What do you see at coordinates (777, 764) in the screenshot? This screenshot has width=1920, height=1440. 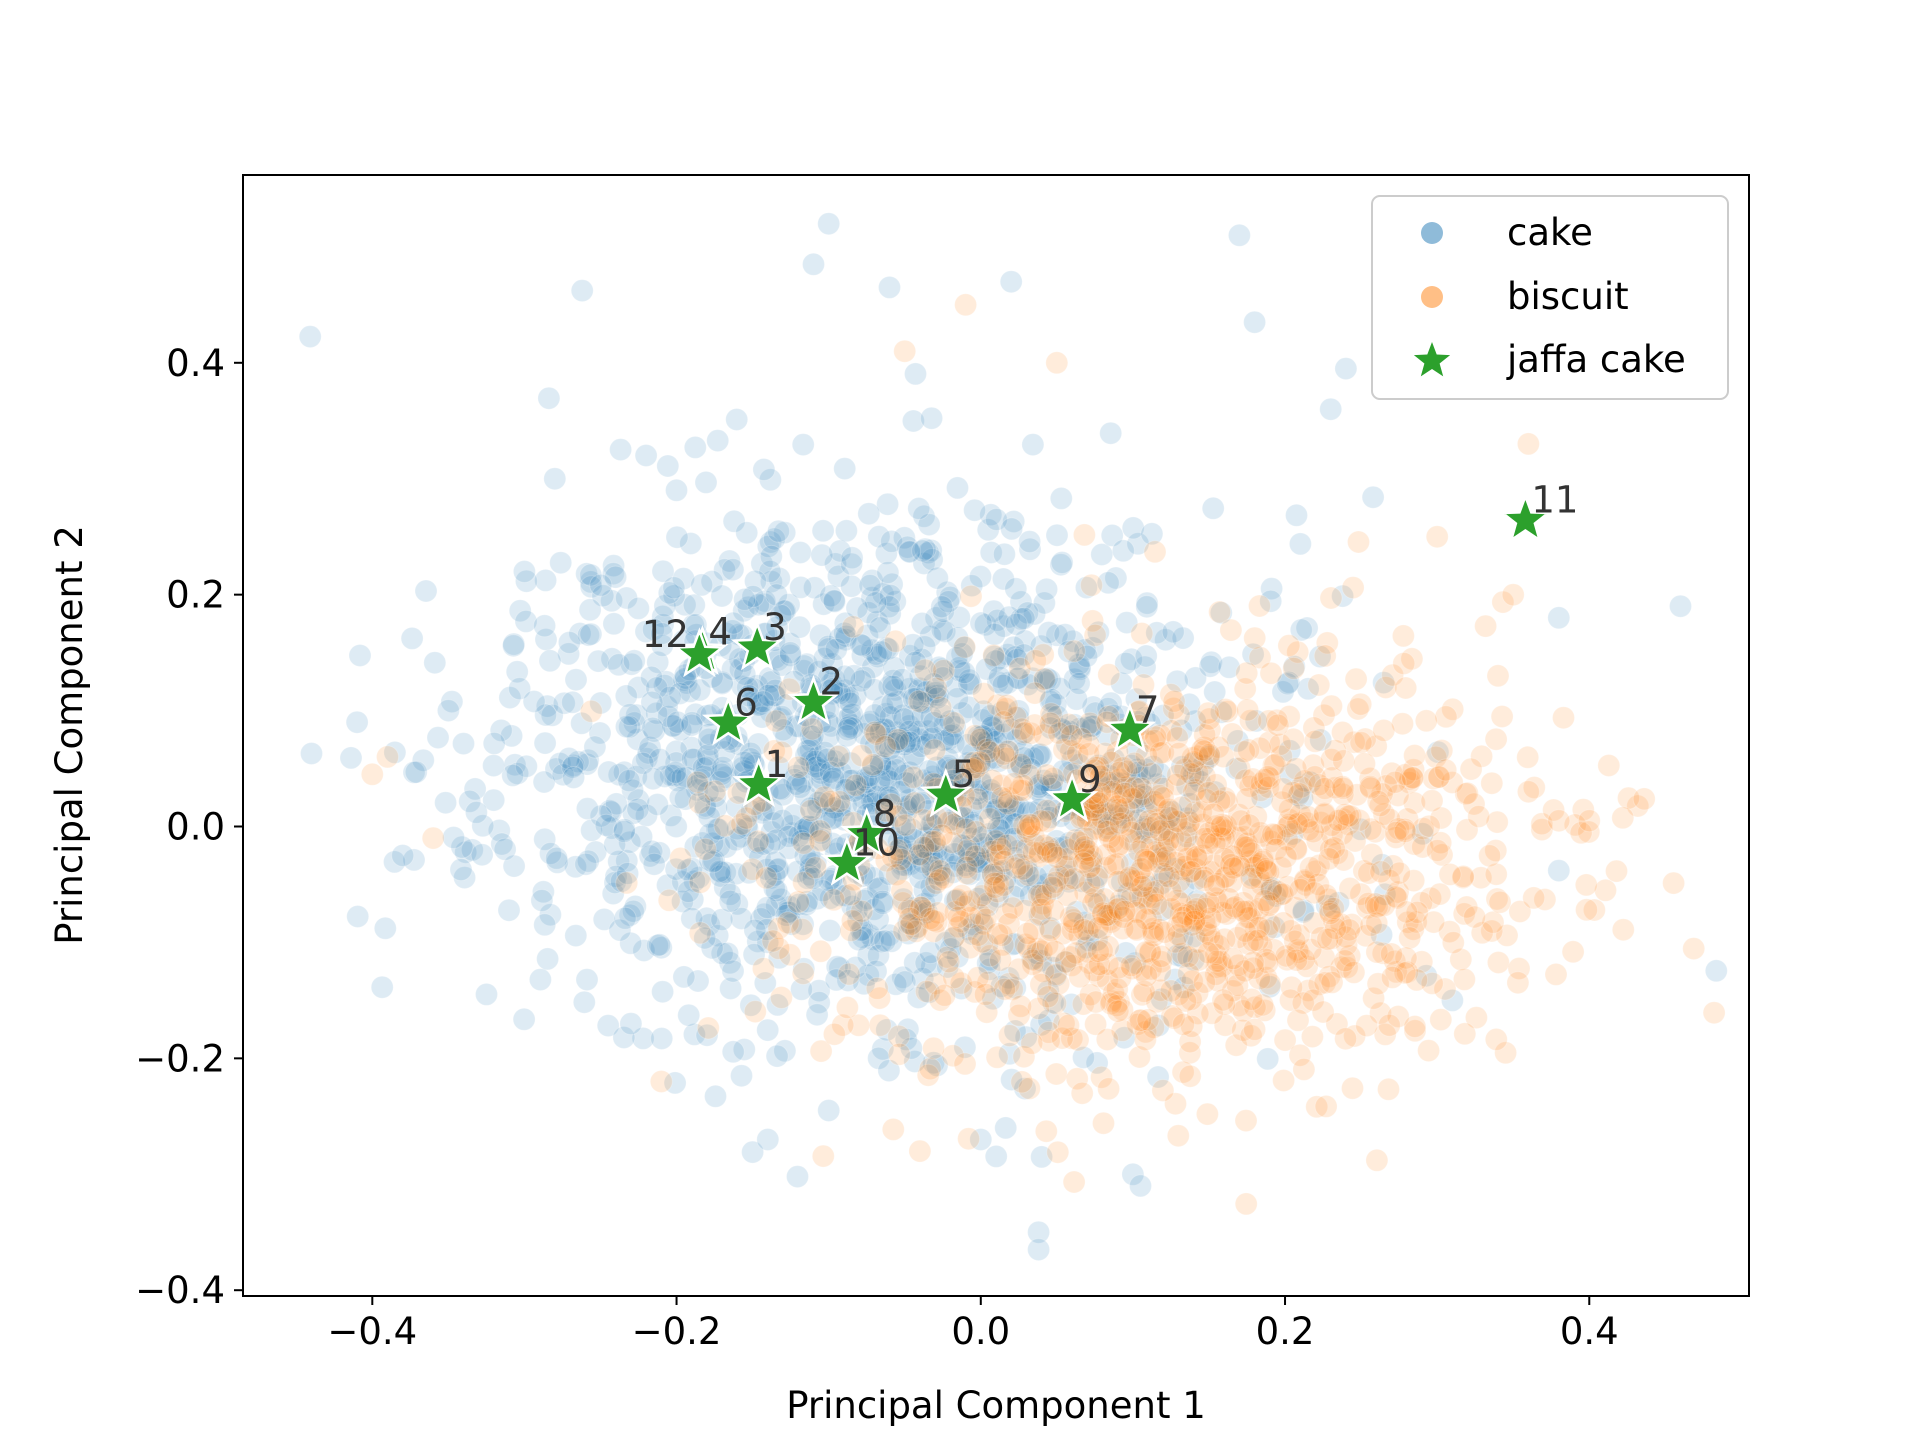 I see `jaffa-cake-label-1: 1` at bounding box center [777, 764].